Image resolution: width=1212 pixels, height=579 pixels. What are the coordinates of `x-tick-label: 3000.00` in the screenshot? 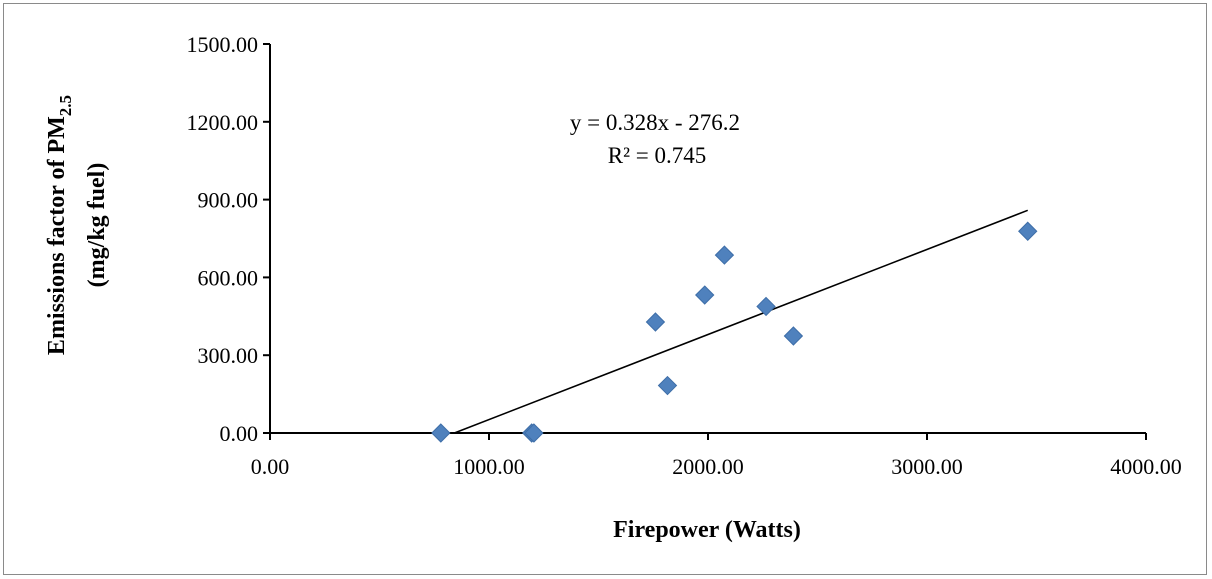 It's located at (927, 466).